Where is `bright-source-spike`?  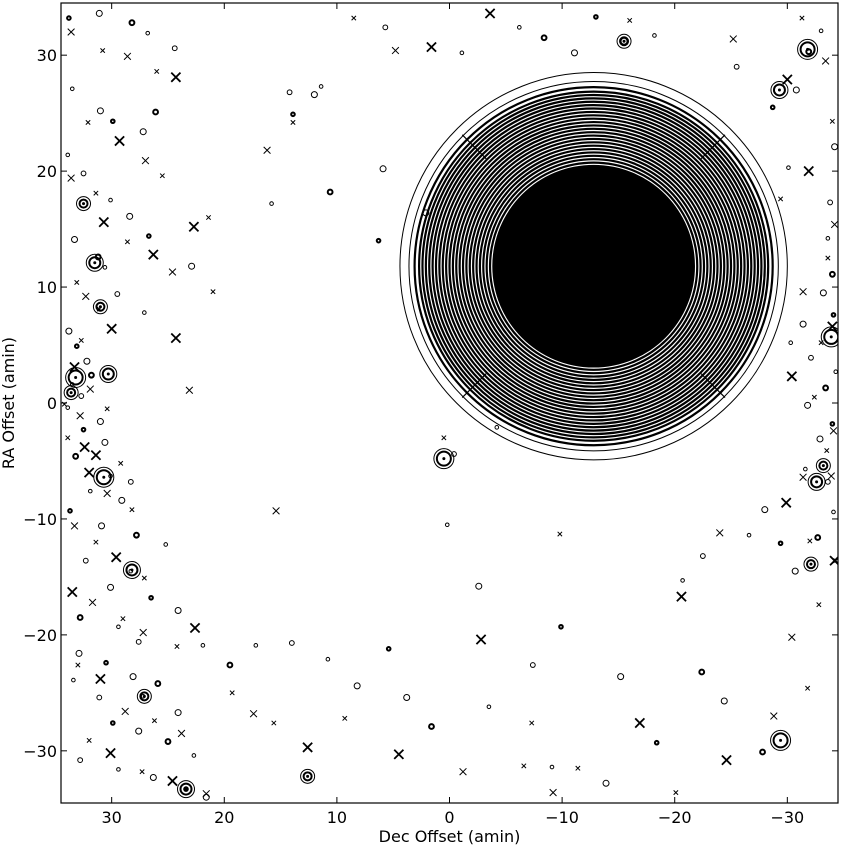 bright-source-spike is located at coordinates (474, 147).